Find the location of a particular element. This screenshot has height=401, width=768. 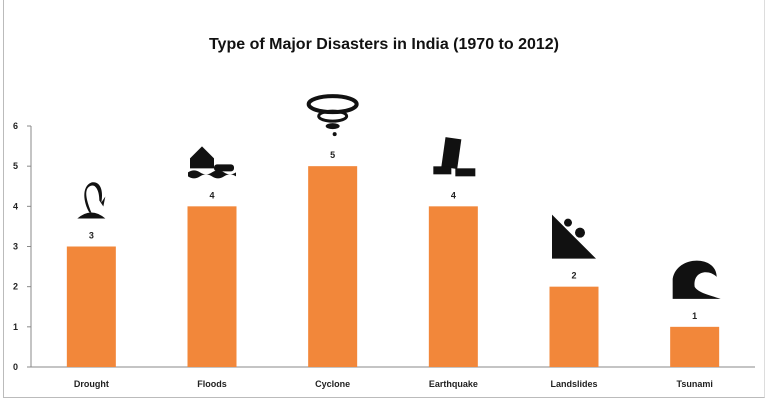

bar-cyclone is located at coordinates (333, 266).